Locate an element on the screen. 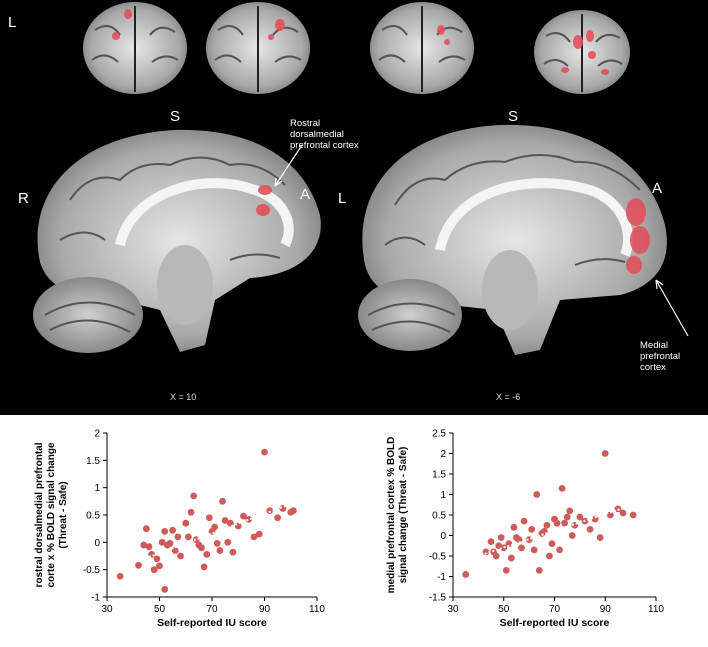 Image resolution: width=708 pixels, height=647 pixels. y-tick-label: 2.5 is located at coordinates (439, 434).